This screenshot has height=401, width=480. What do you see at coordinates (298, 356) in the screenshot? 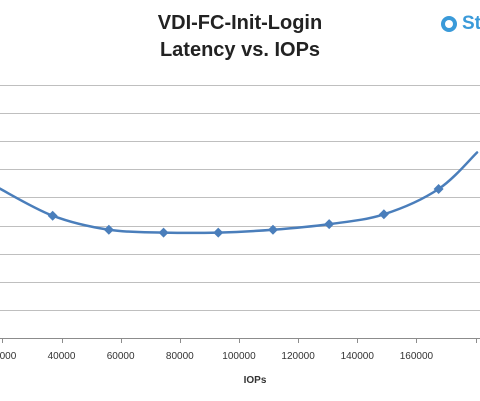
I see `x-tick-label: 120000` at bounding box center [298, 356].